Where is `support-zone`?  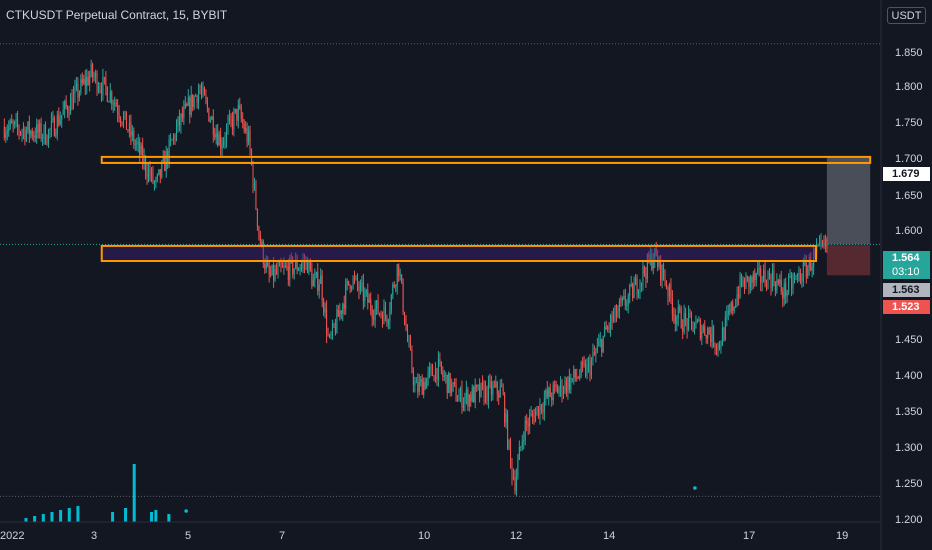 support-zone is located at coordinates (459, 253).